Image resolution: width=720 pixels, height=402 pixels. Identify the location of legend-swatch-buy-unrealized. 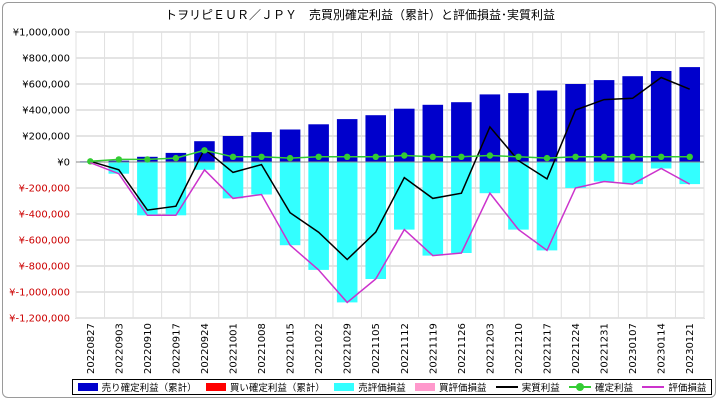
(424, 387).